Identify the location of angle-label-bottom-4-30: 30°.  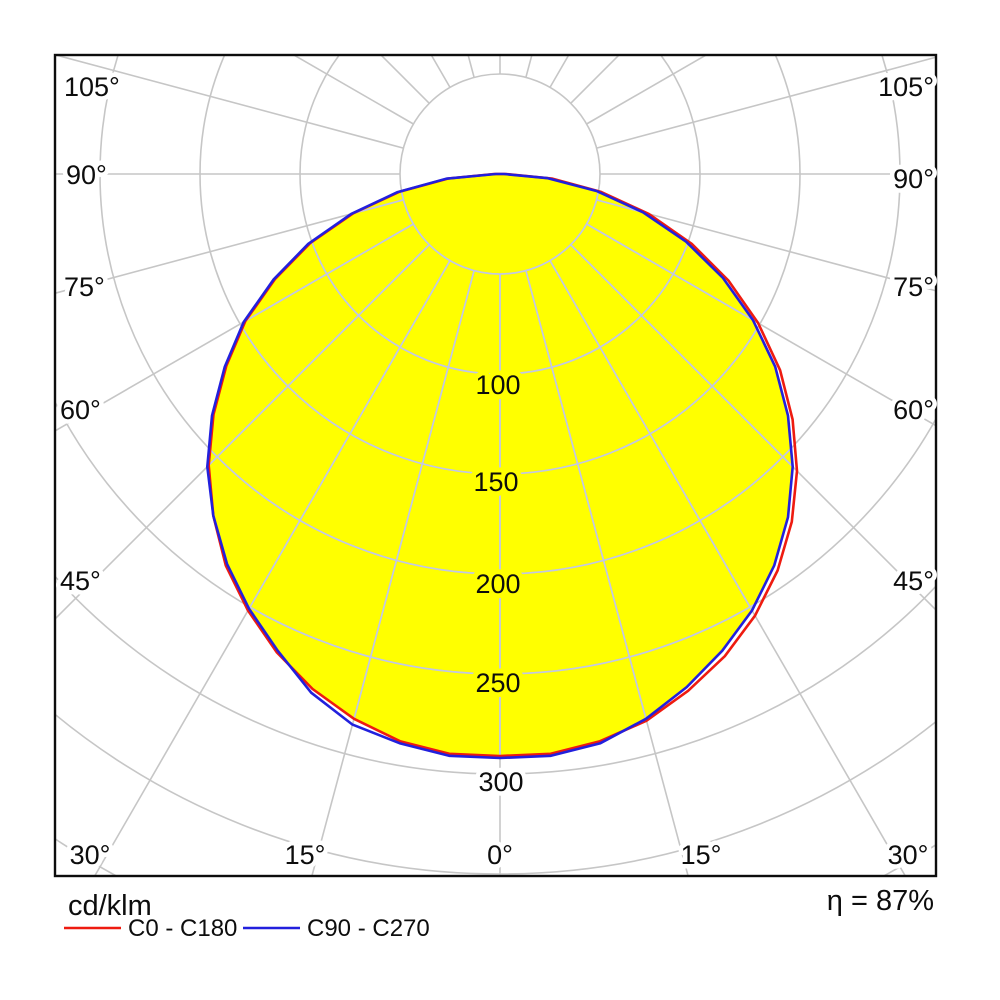
(908, 855).